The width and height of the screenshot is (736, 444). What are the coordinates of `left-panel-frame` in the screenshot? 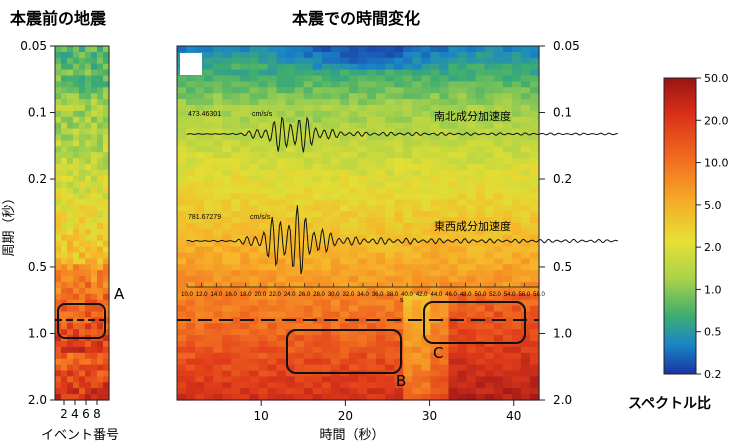 It's located at (82, 223).